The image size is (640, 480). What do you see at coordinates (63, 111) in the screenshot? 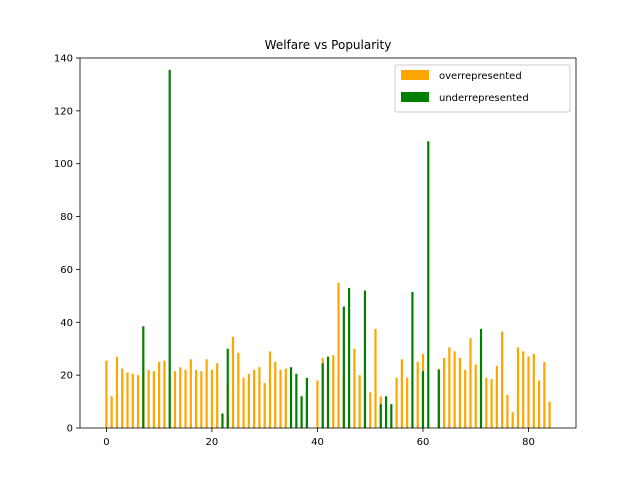
I see `y-tick-label: 120` at bounding box center [63, 111].